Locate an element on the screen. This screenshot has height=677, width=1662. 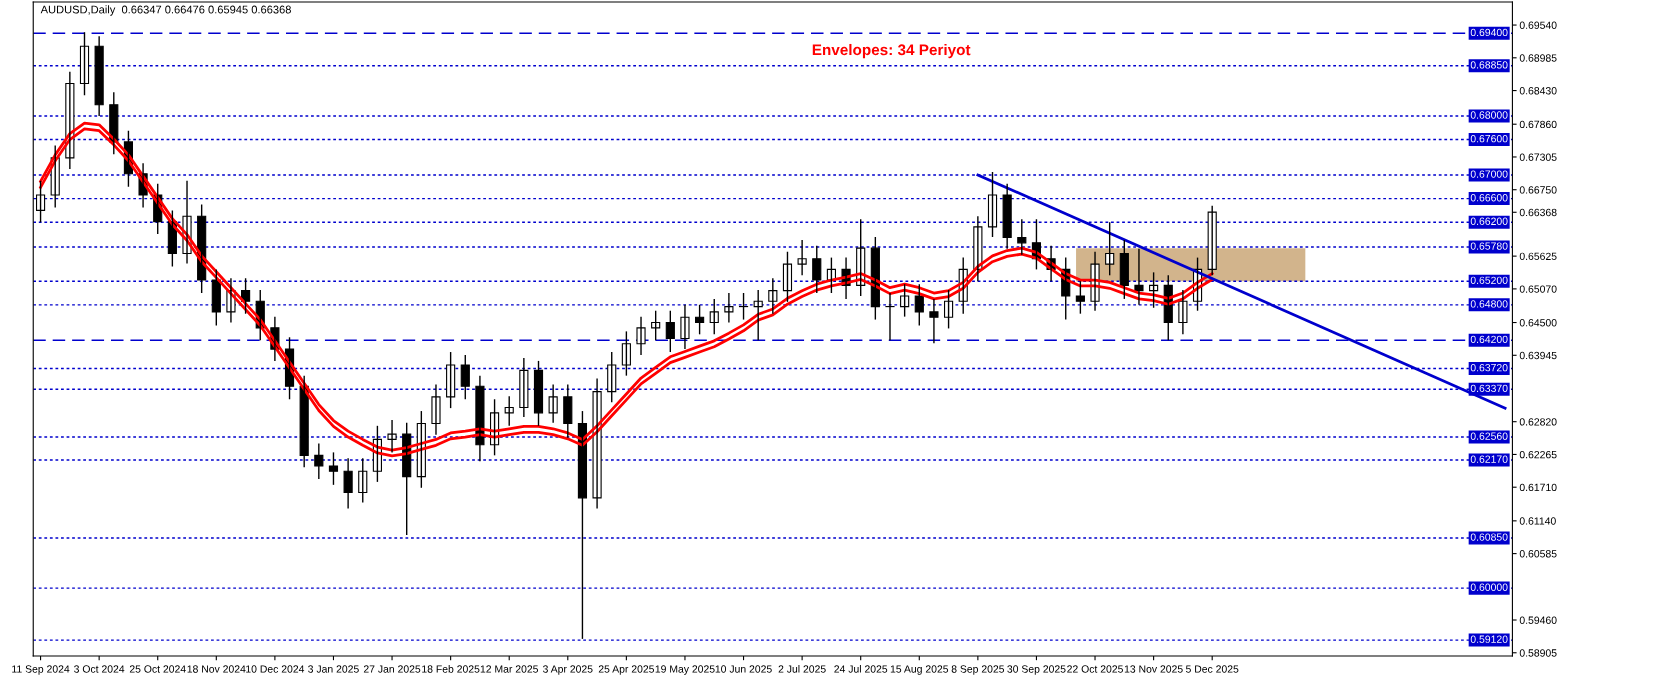
y-tick-label: 0.68985 is located at coordinates (1538, 58).